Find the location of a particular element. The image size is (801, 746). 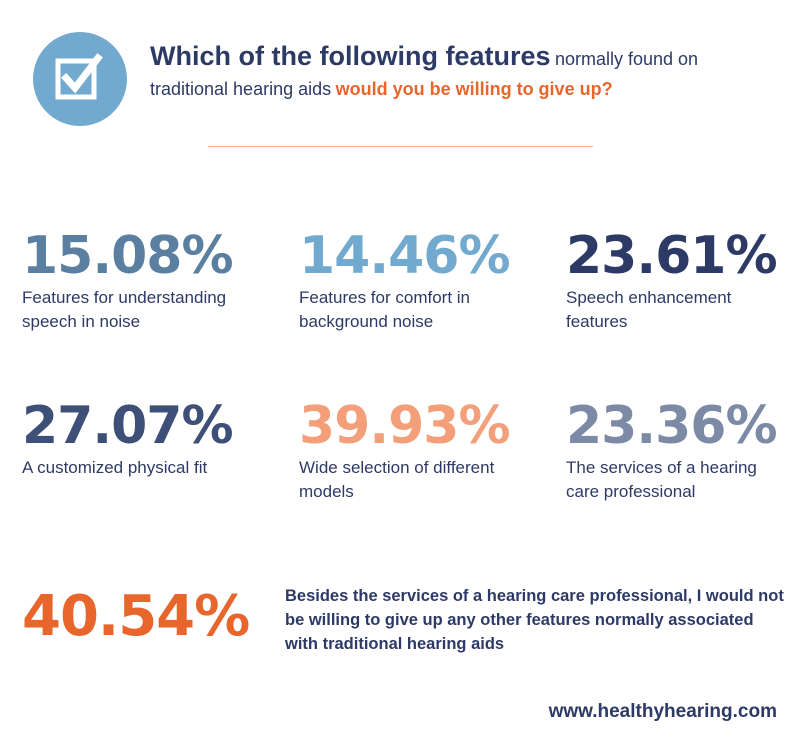

stat-value: 39.93% is located at coordinates (405, 426).